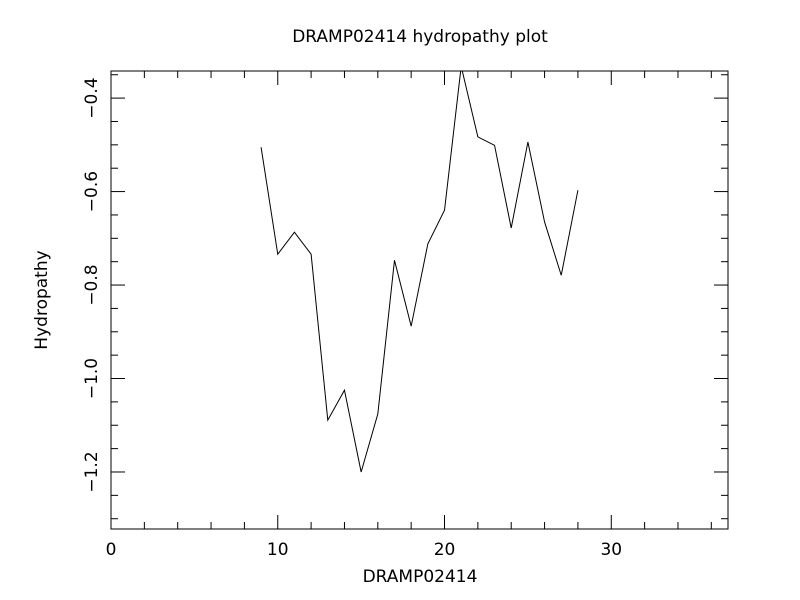 The width and height of the screenshot is (800, 600). What do you see at coordinates (42, 299) in the screenshot?
I see `y-axis-label: Hydropathy` at bounding box center [42, 299].